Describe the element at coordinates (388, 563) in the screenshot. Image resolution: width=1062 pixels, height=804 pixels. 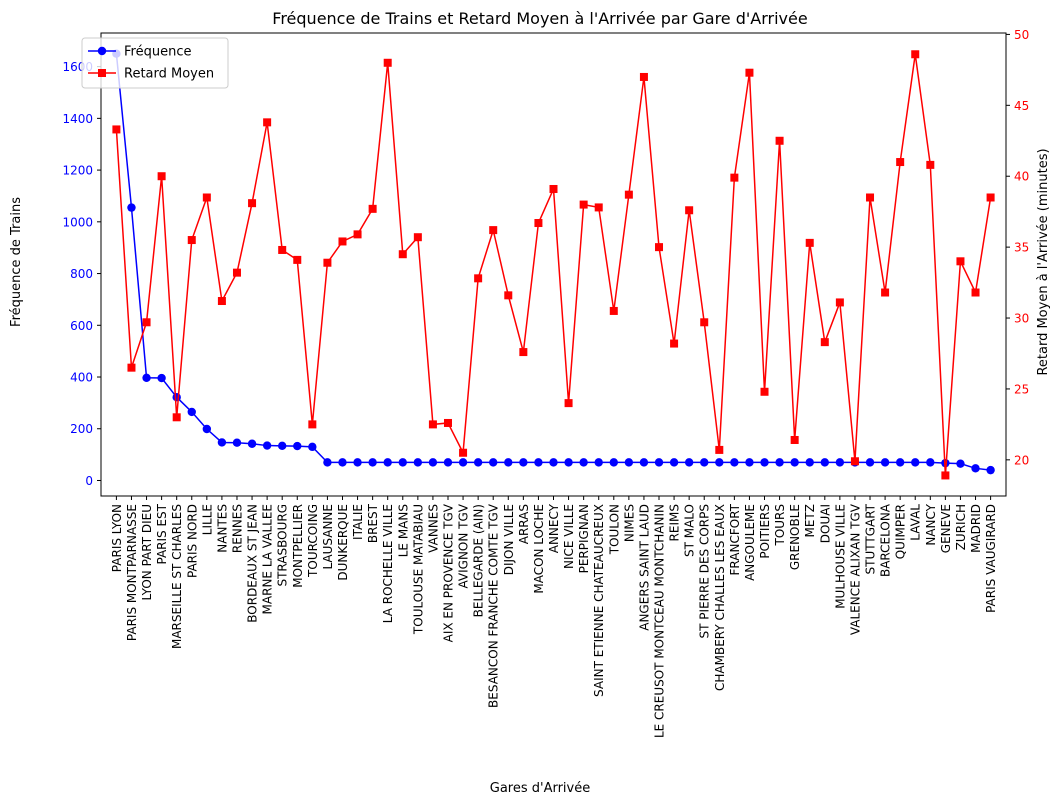
I see `x-tick-label: LA ROCHELLE VILLE` at that location.